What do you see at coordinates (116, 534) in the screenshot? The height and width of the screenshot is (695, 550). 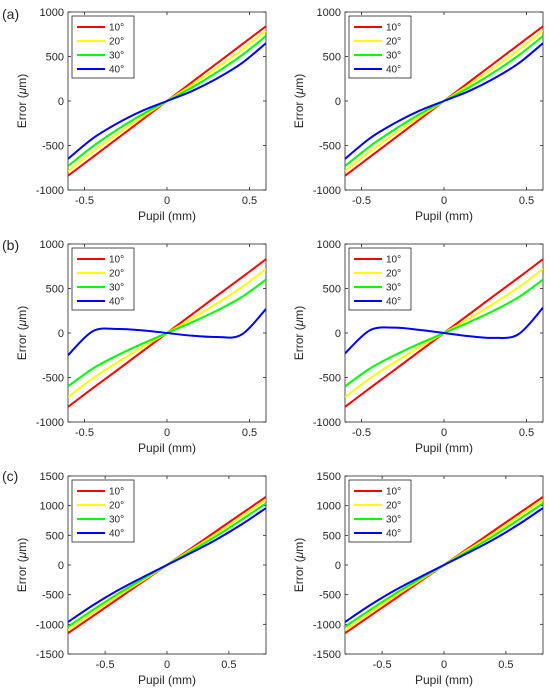 I see `chart-4-legend-label-3: 40°` at bounding box center [116, 534].